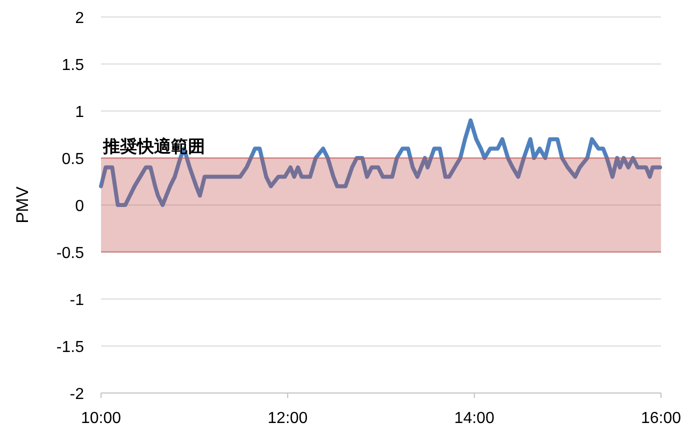  I want to click on y-tick-label: -1.5, so click(70, 347).